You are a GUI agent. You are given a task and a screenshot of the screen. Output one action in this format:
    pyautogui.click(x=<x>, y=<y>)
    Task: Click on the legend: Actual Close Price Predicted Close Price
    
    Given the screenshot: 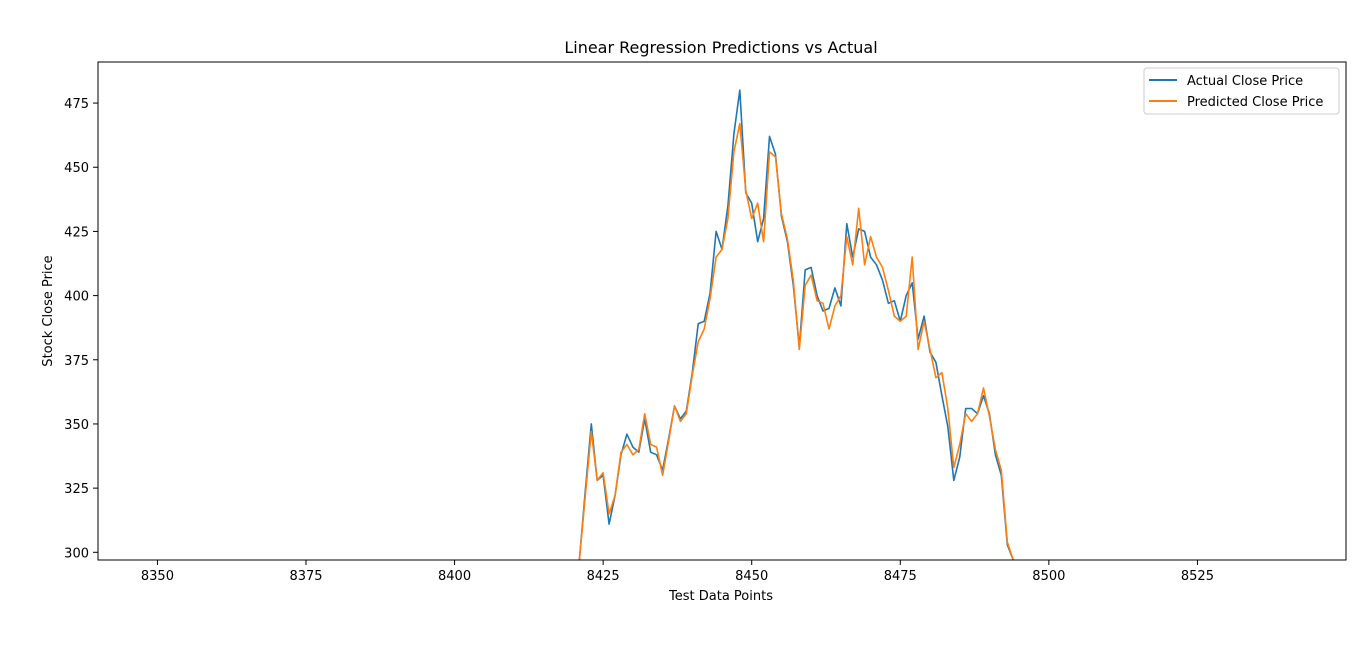 What is the action you would take?
    pyautogui.click(x=1241, y=91)
    